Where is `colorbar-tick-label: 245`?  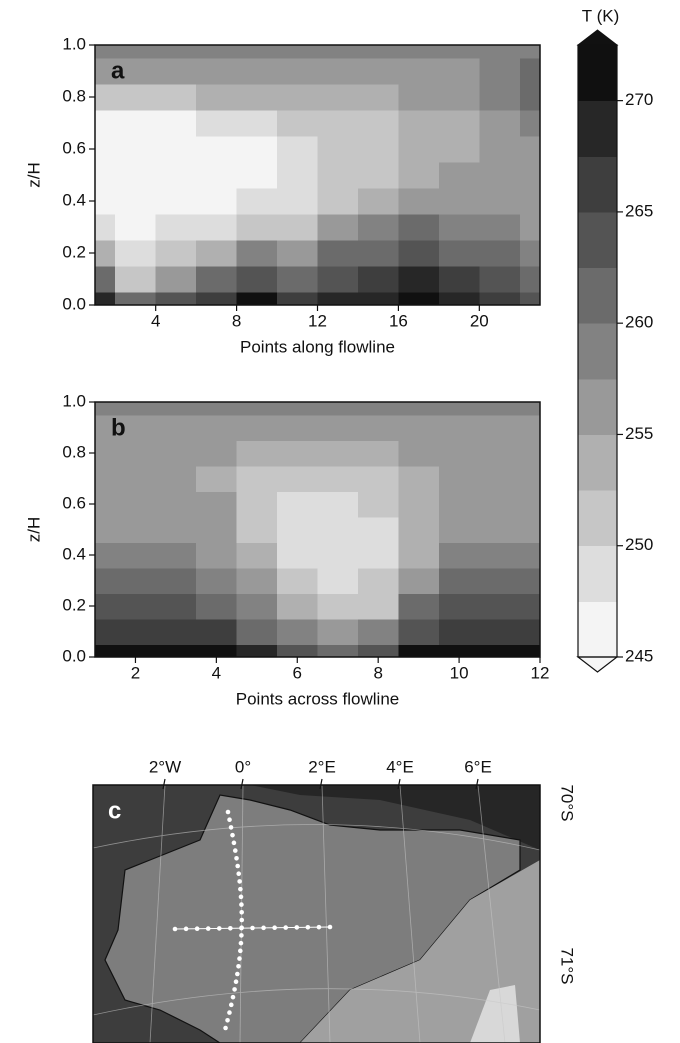
colorbar-tick-label: 245 is located at coordinates (639, 655).